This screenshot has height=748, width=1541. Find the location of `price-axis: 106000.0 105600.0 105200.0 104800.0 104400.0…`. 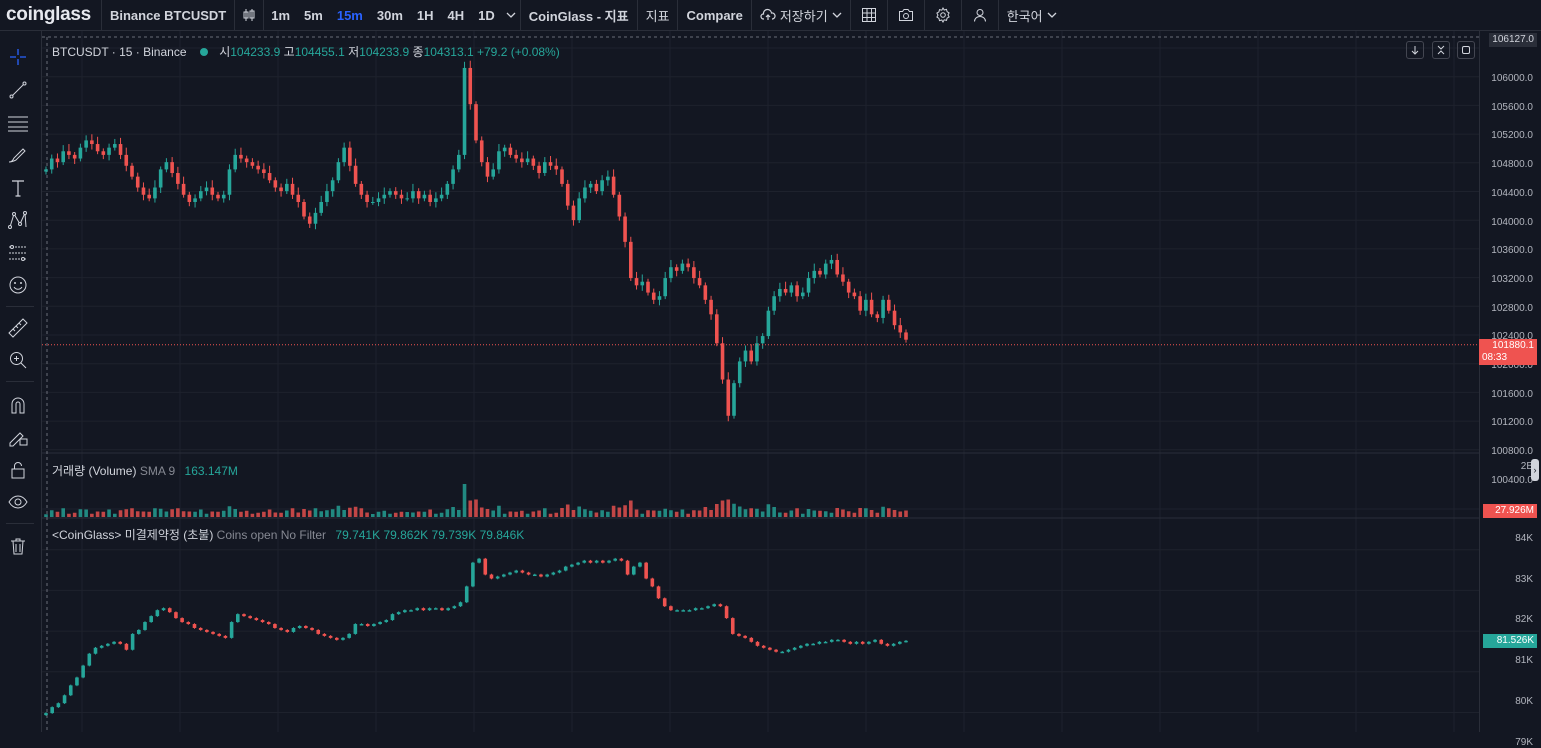

price-axis: 106000.0 105600.0 105200.0 104800.0 104400.0… is located at coordinates (1510, 389).